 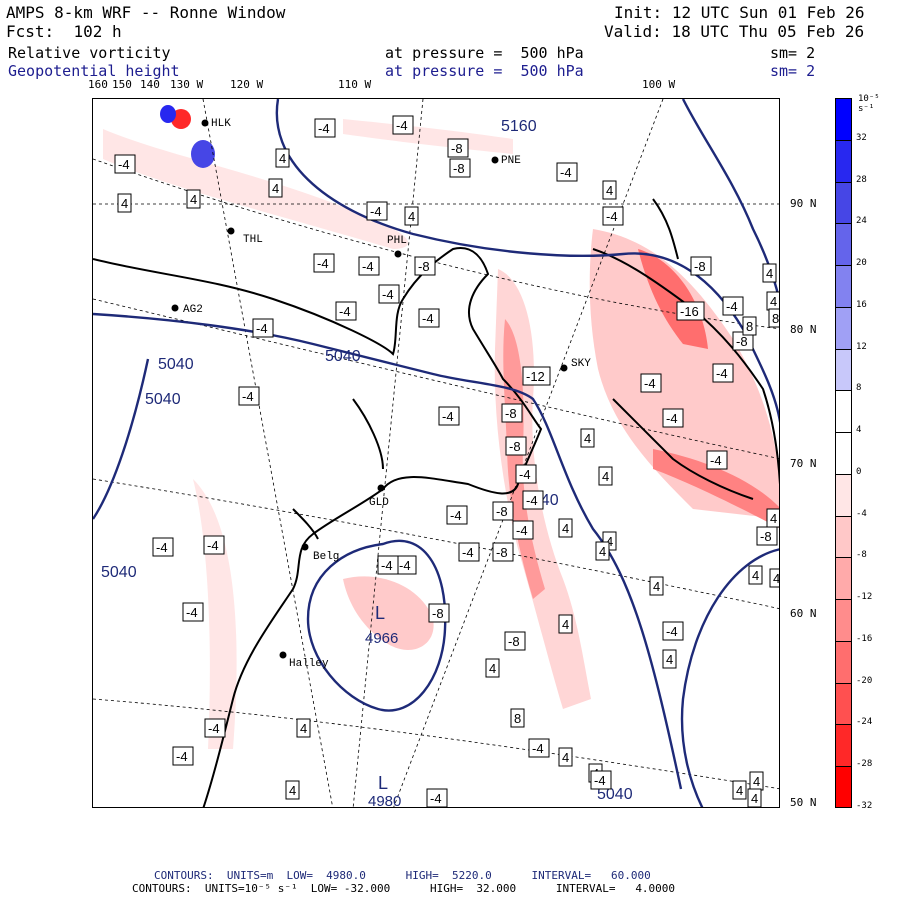 I want to click on lon-label-100w: 100 W, so click(x=659, y=84).